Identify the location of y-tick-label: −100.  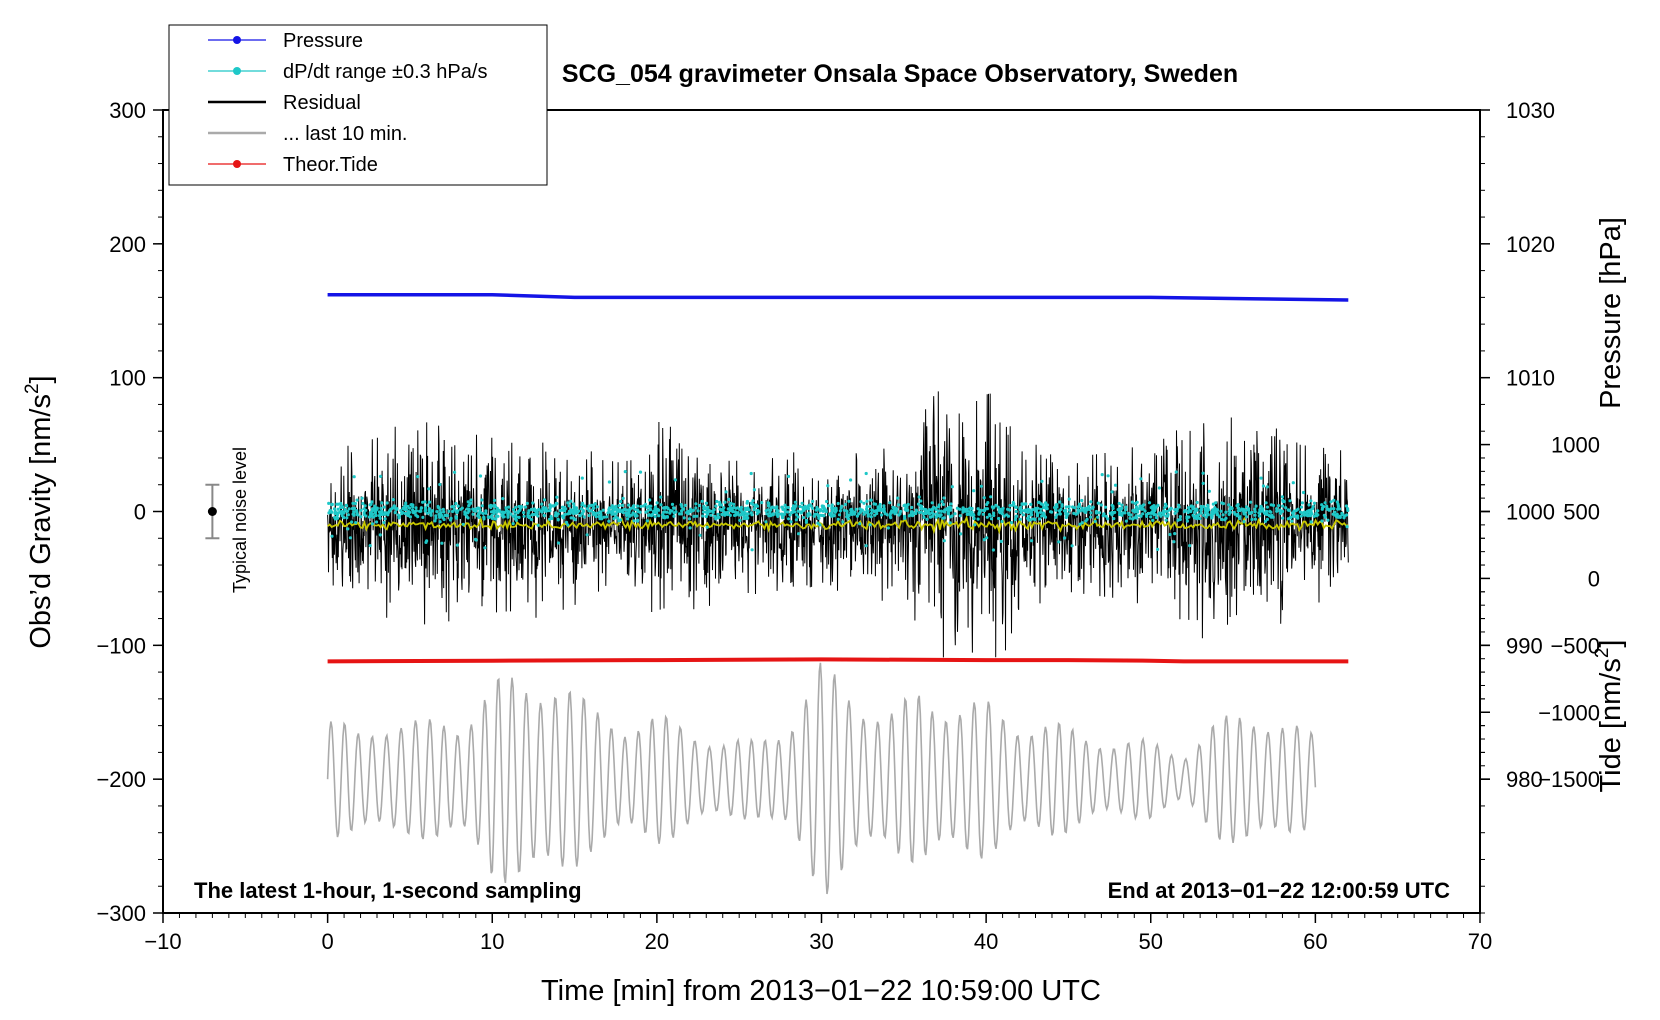
(121, 645).